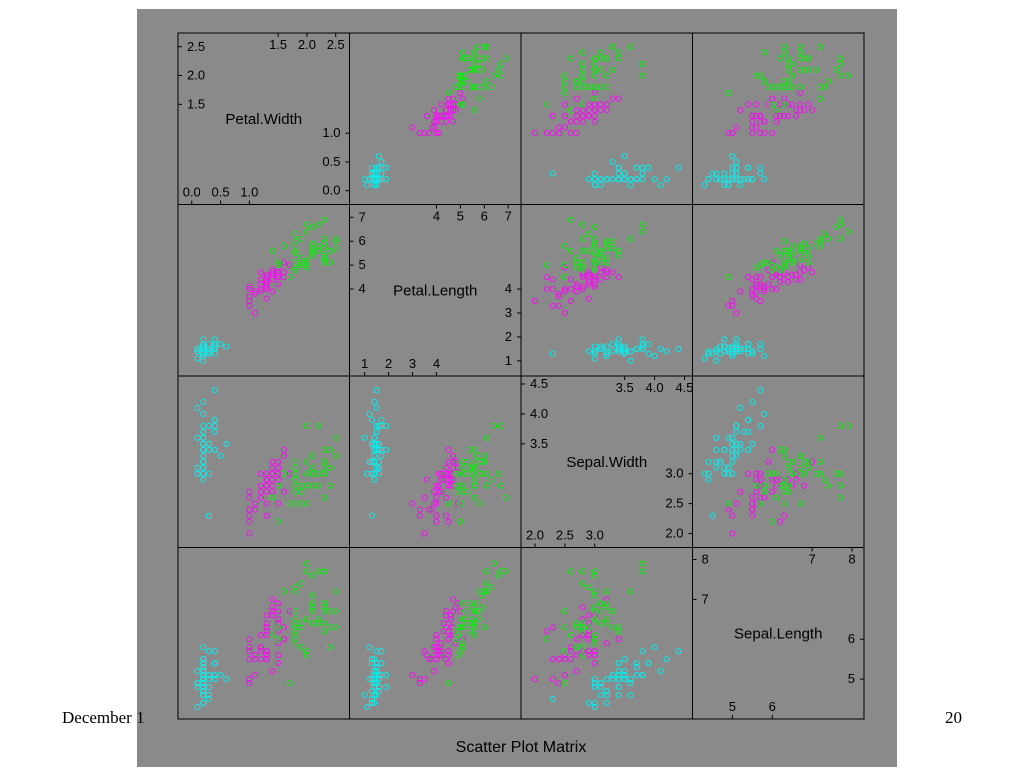 The image size is (1024, 768). Describe the element at coordinates (851, 638) in the screenshot. I see `diag-sepal-length-tick-right-0: 6` at that location.